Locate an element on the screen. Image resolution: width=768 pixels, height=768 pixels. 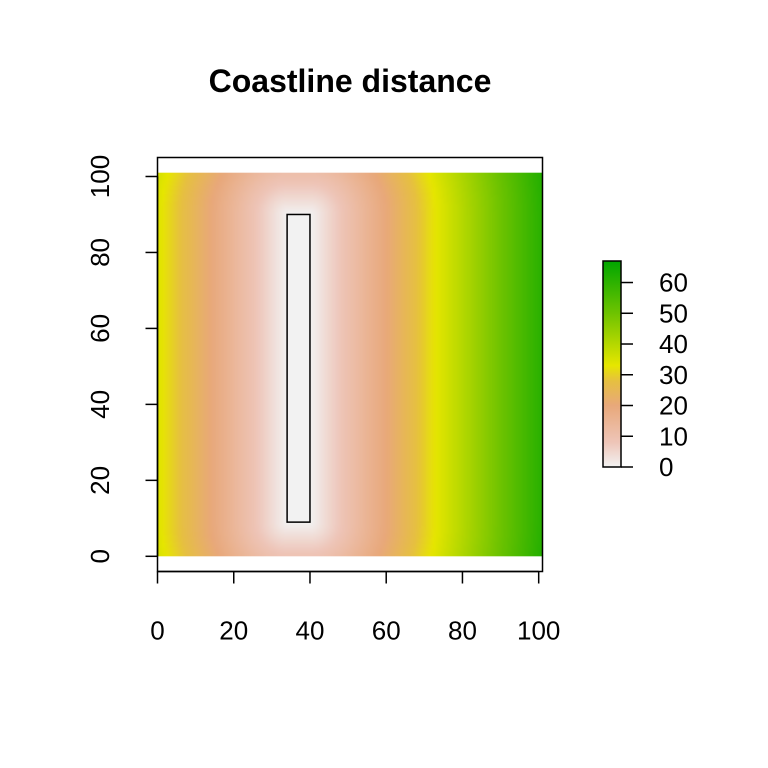
y-axis: 0 20 40 60 80 100 is located at coordinates (122, 359).